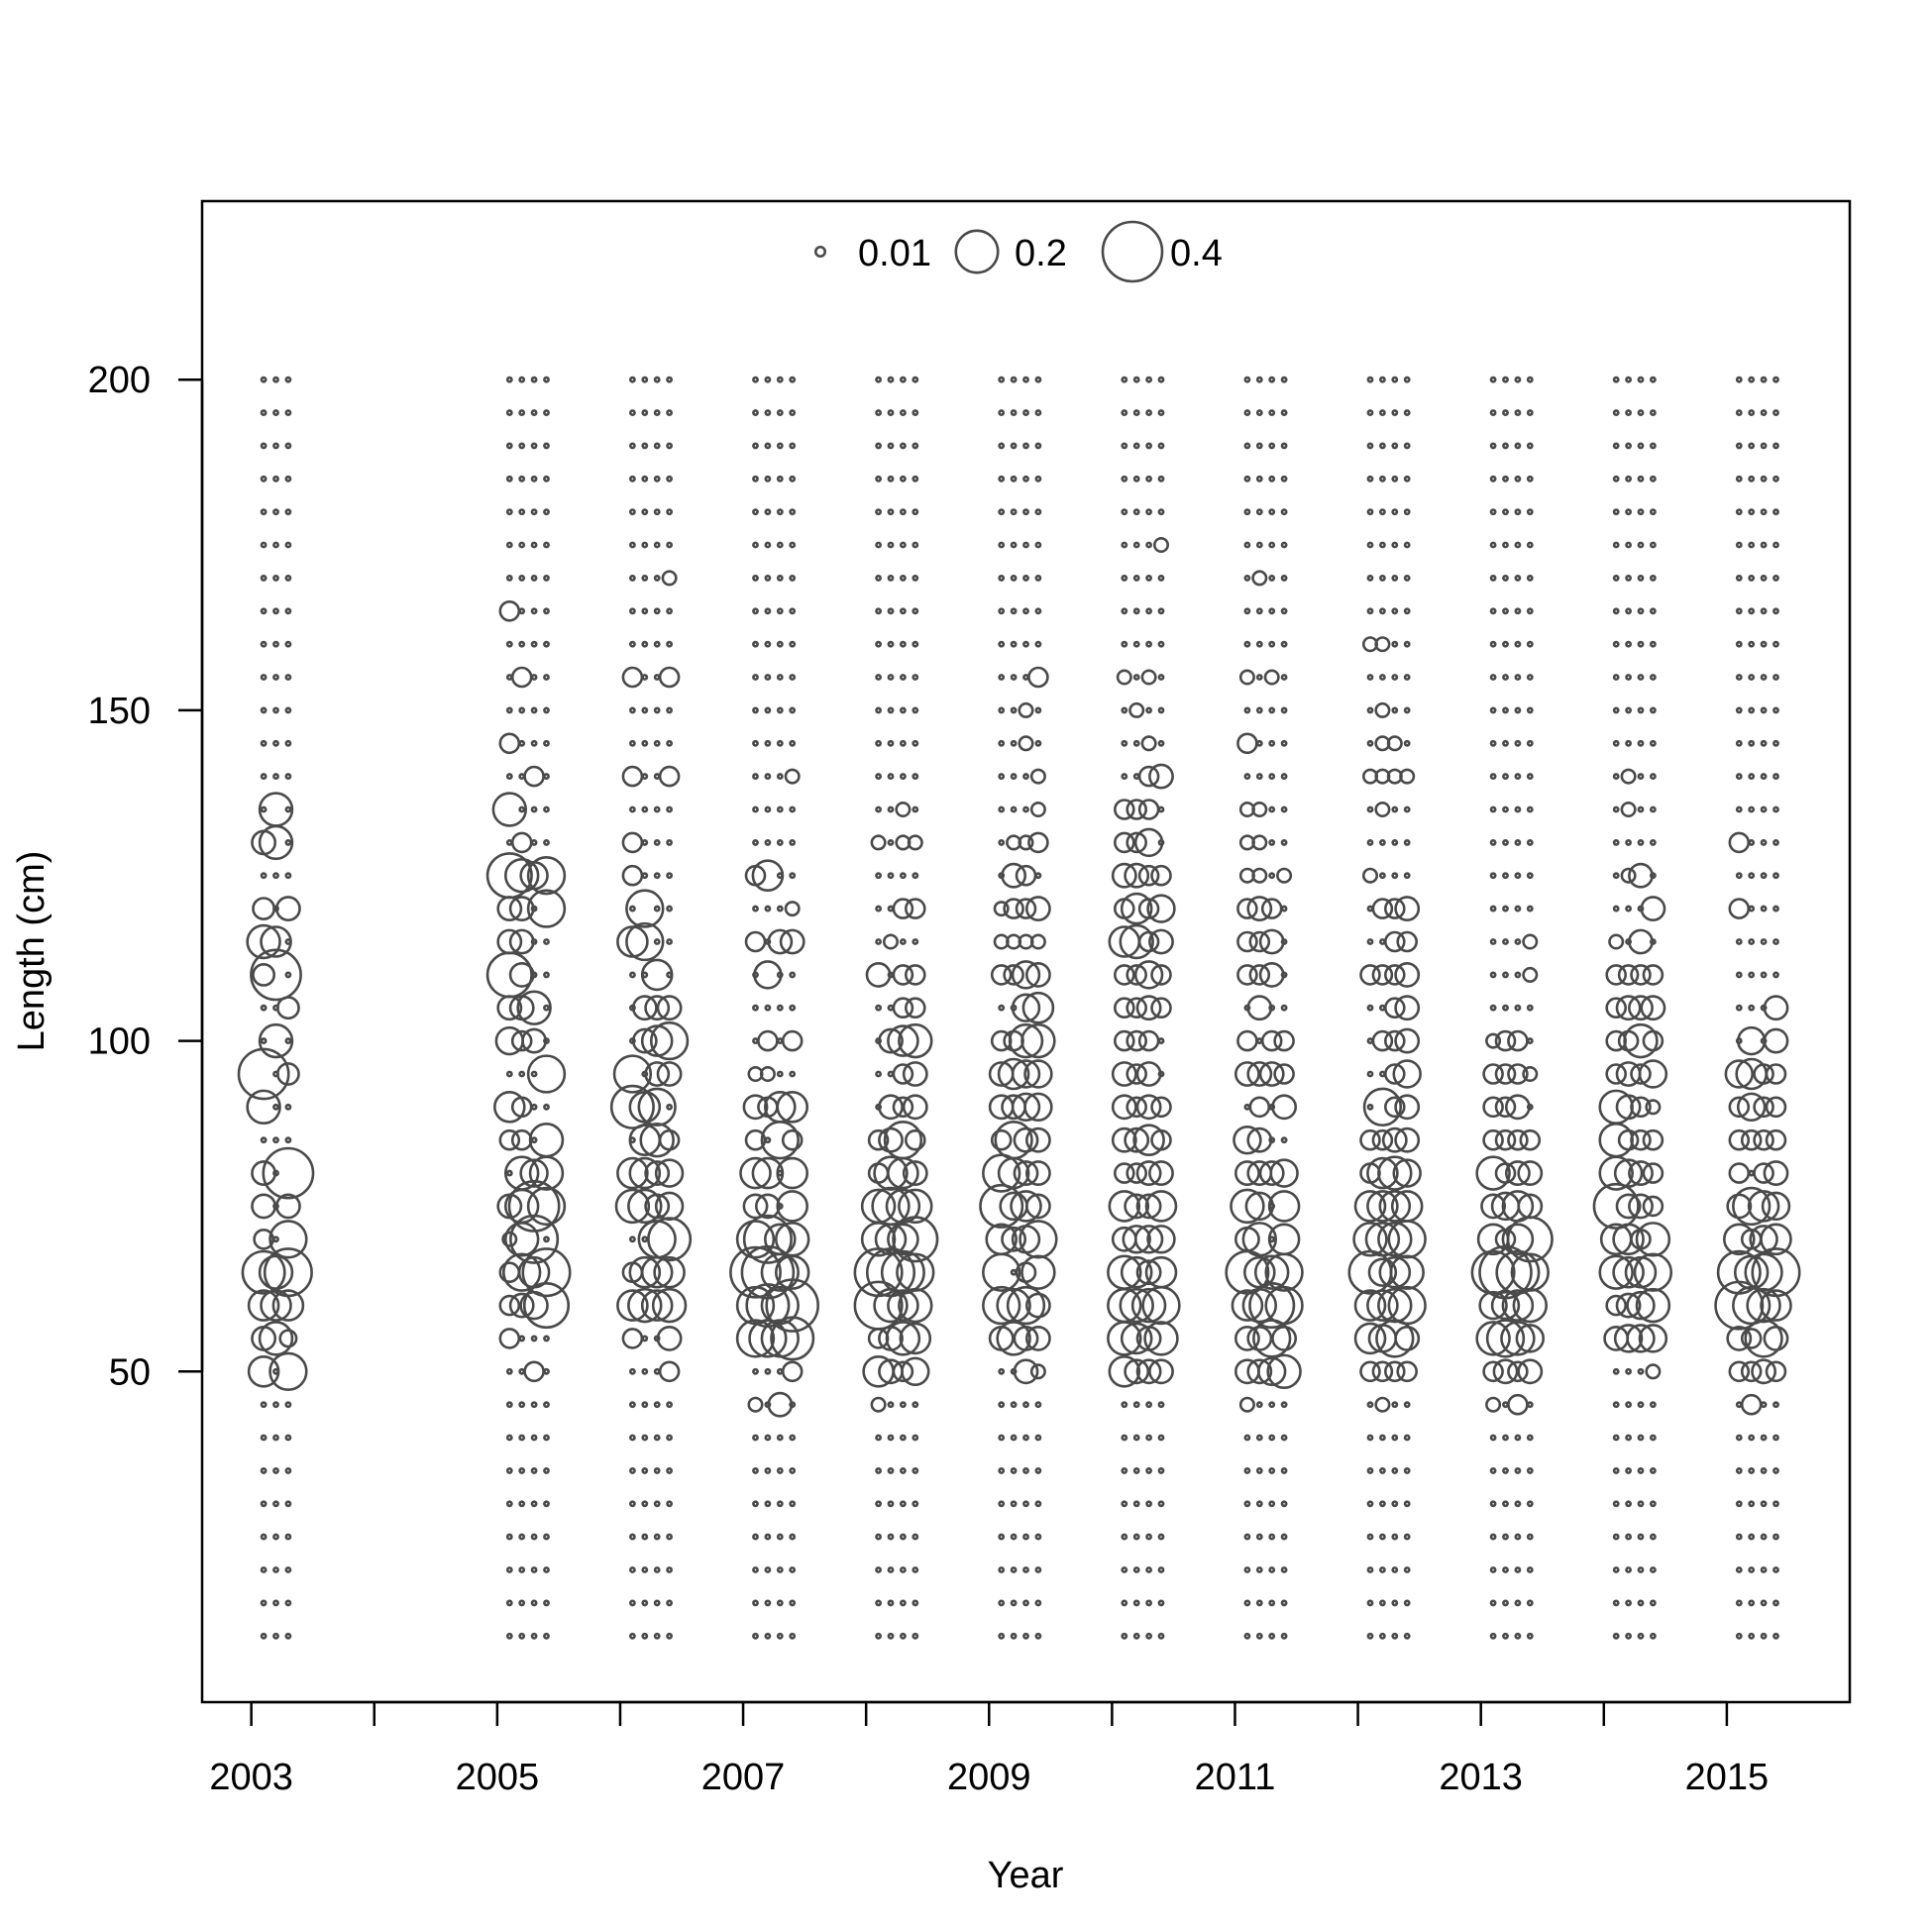 This screenshot has height=1932, width=1932. What do you see at coordinates (130, 1372) in the screenshot?
I see `y-tick-label: 50` at bounding box center [130, 1372].